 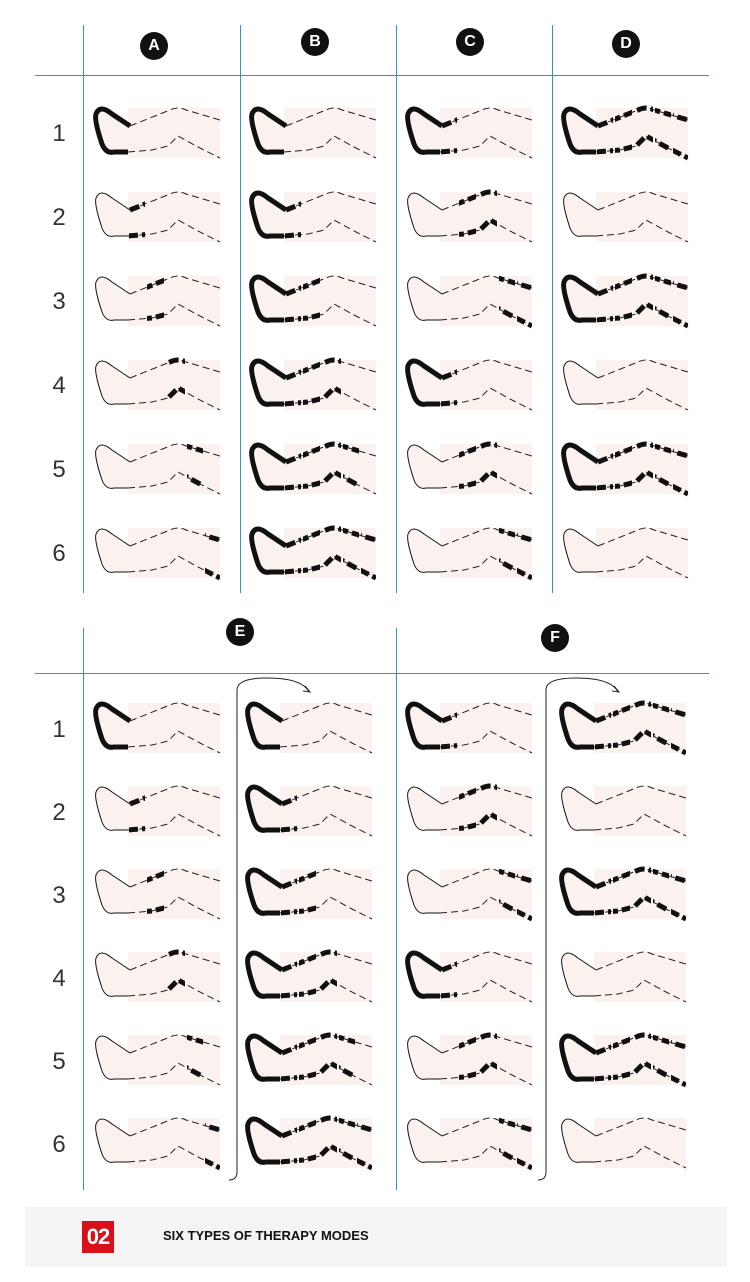 I want to click on mode-badge-c: C, so click(x=470, y=42).